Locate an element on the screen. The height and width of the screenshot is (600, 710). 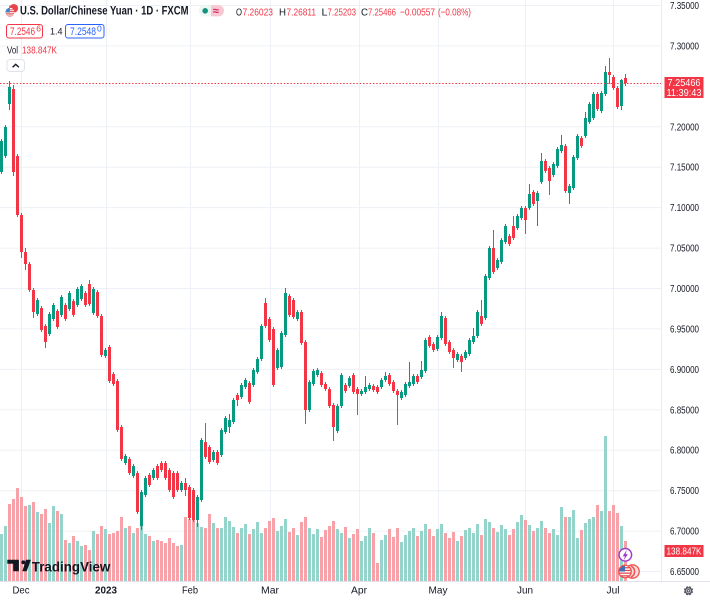
svg-text: 6.75000 is located at coordinates (684, 491).